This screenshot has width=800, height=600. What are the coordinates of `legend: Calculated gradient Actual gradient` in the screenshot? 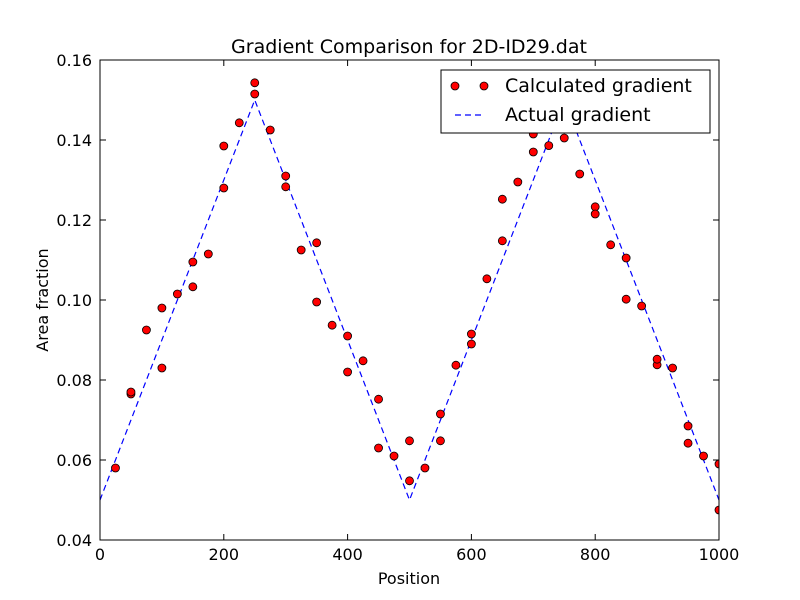 It's located at (575, 101).